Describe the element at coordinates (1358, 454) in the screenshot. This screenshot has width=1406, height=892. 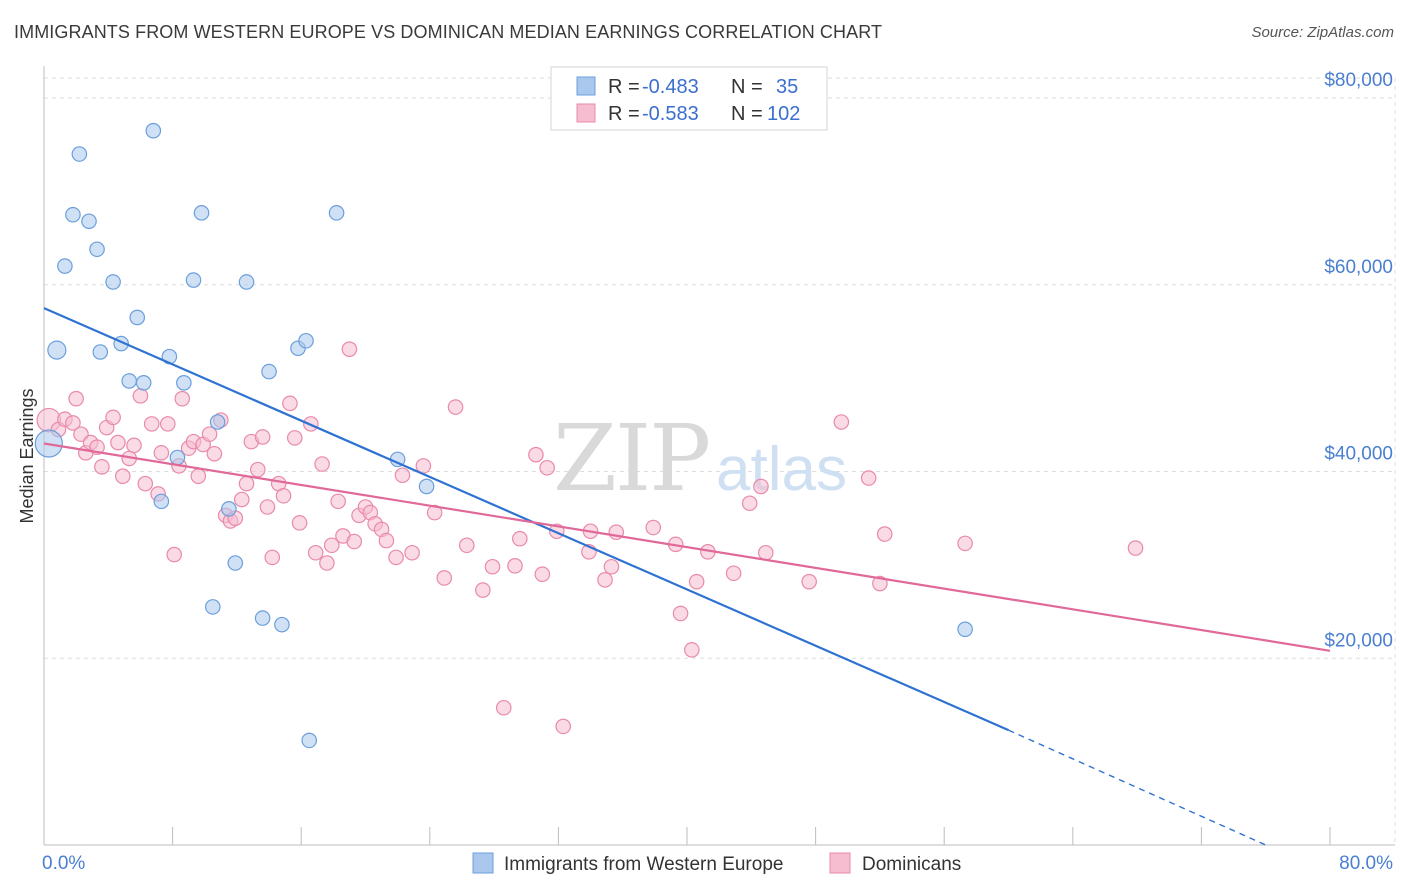
I see `y-tick-label: $40,000` at that location.